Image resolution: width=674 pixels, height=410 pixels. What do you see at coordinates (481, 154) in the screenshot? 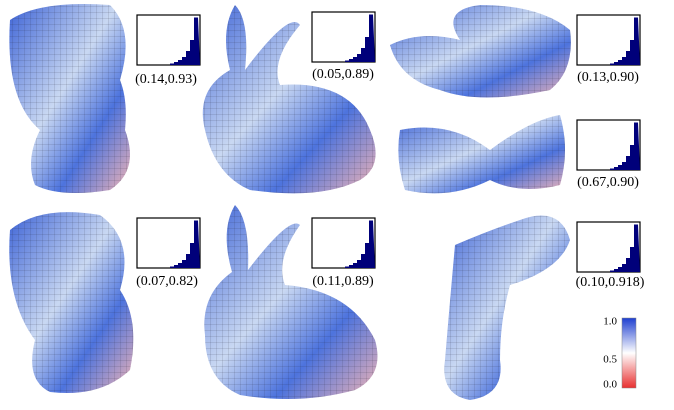
I see `mesh-strip` at bounding box center [481, 154].